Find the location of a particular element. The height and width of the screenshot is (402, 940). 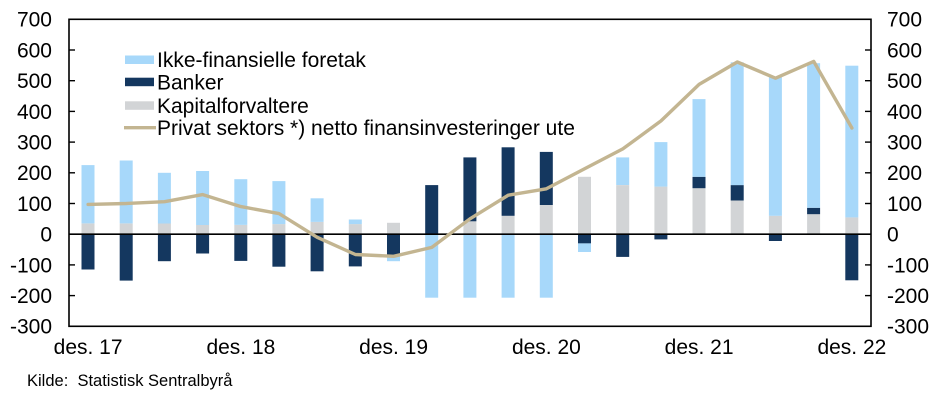

svg-text: des. 18 is located at coordinates (240, 347).